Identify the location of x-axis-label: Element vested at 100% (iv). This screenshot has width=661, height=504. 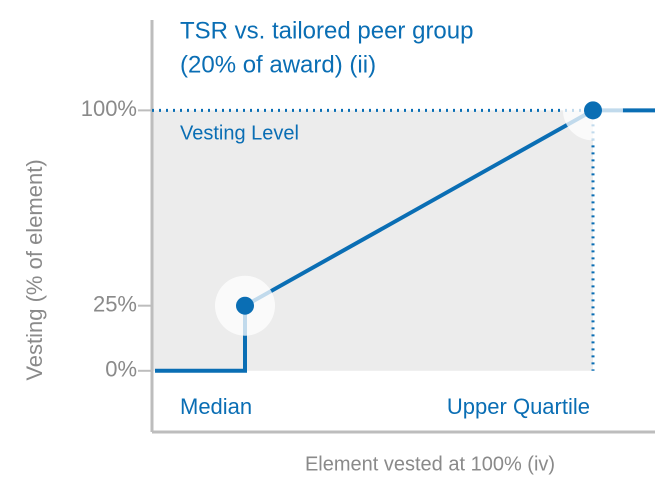
(430, 464).